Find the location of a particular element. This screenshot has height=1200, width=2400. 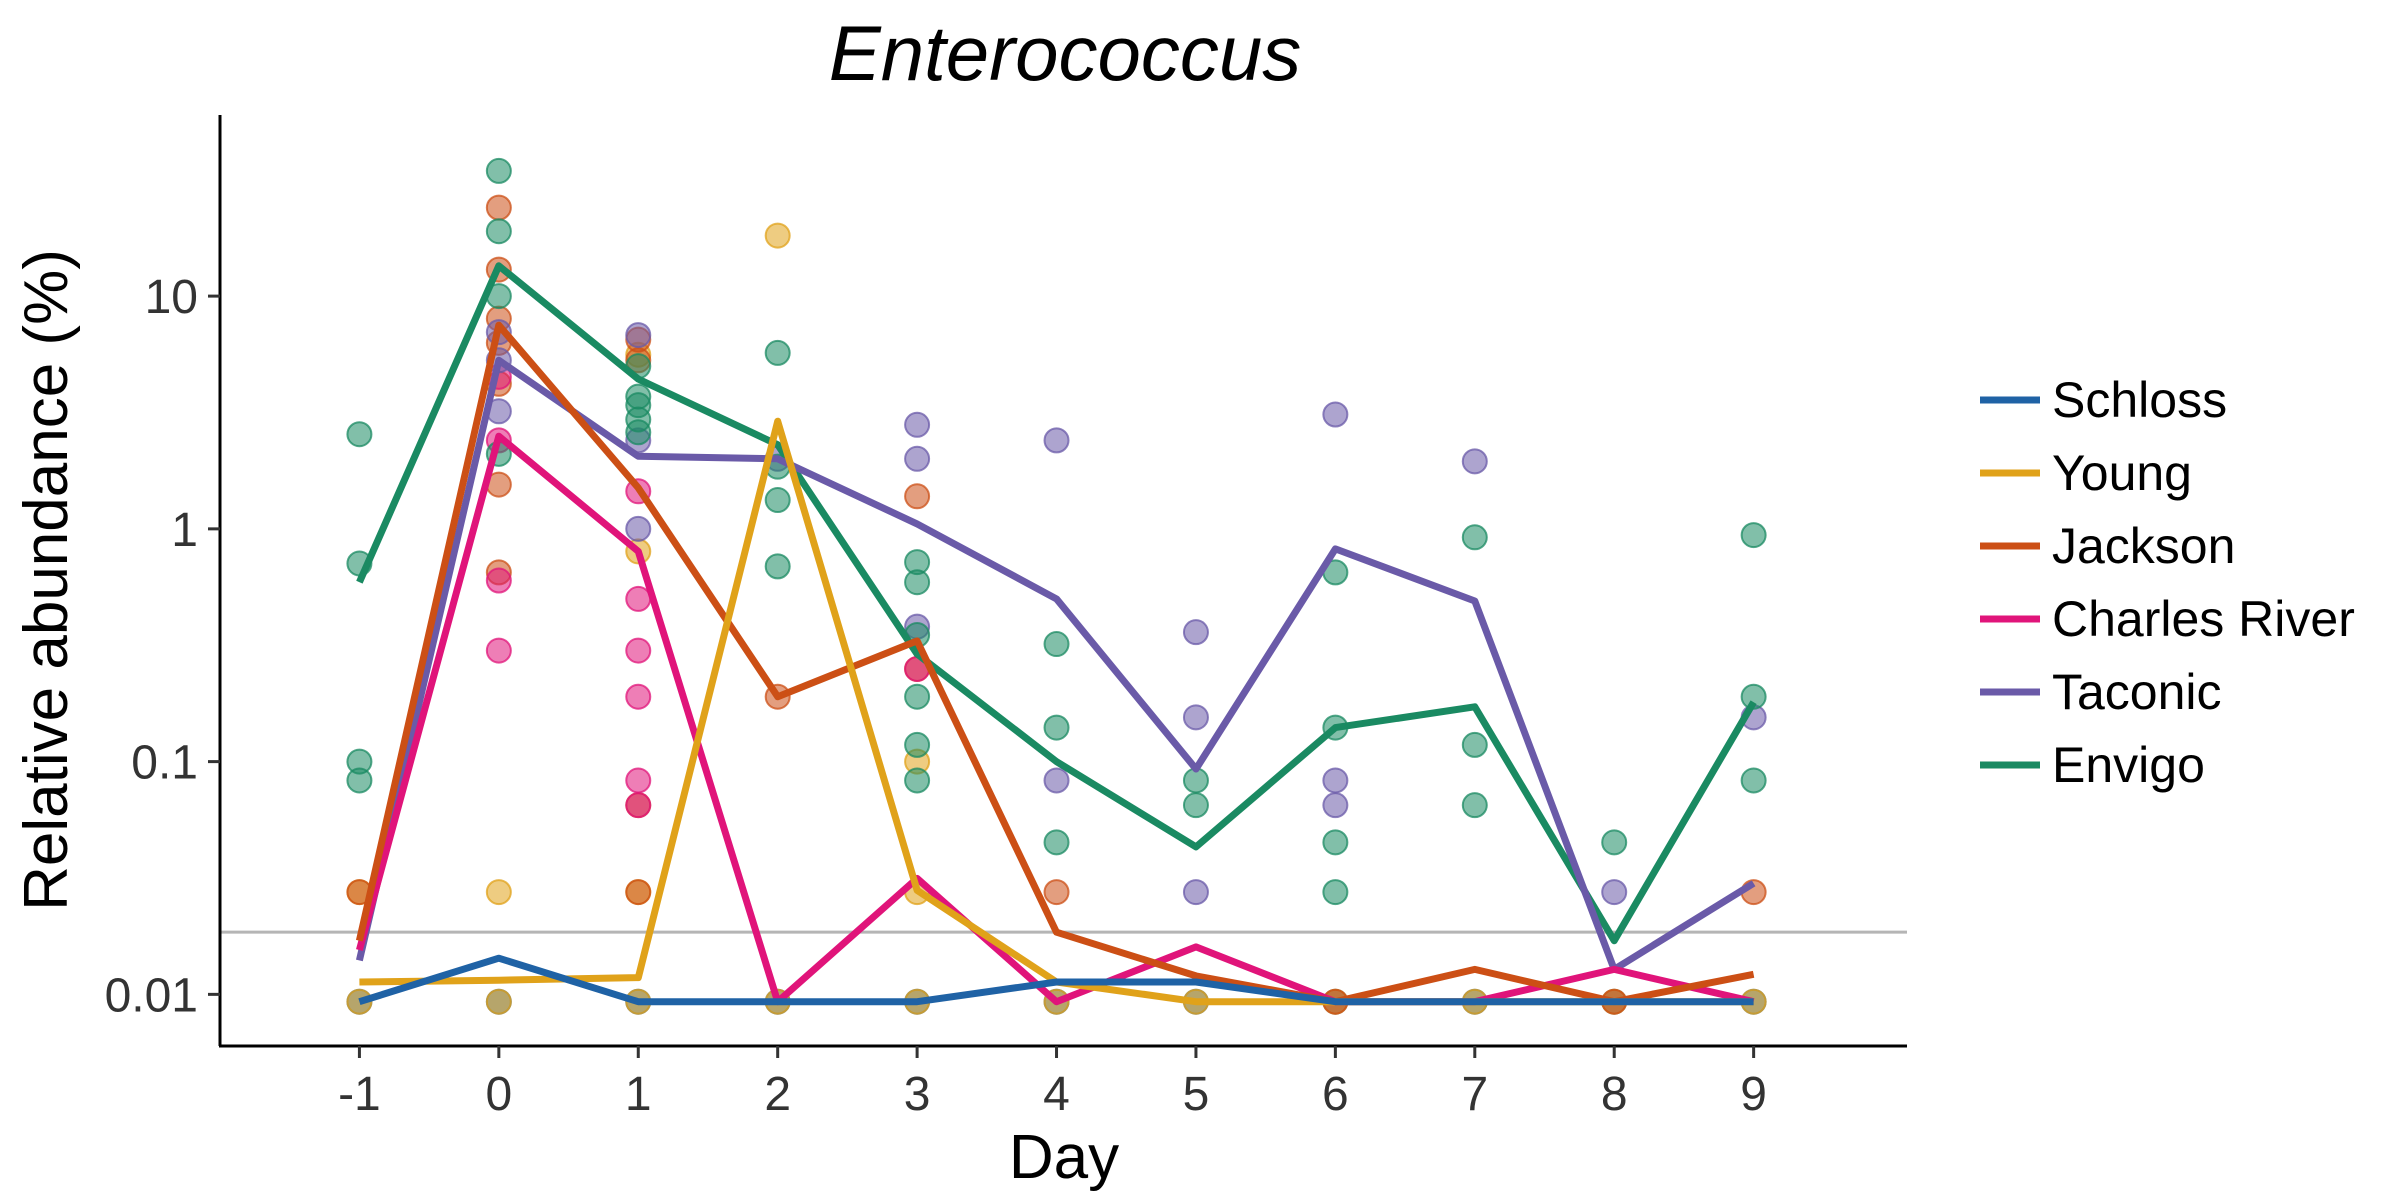

x-tick-label: 1 is located at coordinates (638, 1094).